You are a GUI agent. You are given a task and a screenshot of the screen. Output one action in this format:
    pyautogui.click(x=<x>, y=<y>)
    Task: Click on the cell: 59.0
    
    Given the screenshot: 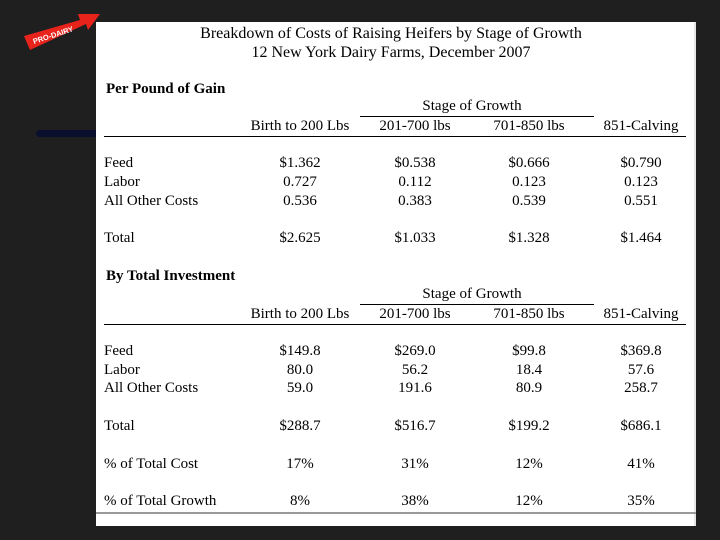 What is the action you would take?
    pyautogui.click(x=300, y=388)
    